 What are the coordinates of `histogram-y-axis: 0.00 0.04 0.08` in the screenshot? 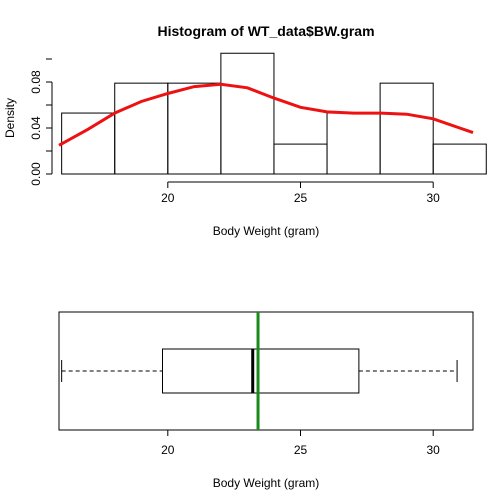 It's located at (41, 122).